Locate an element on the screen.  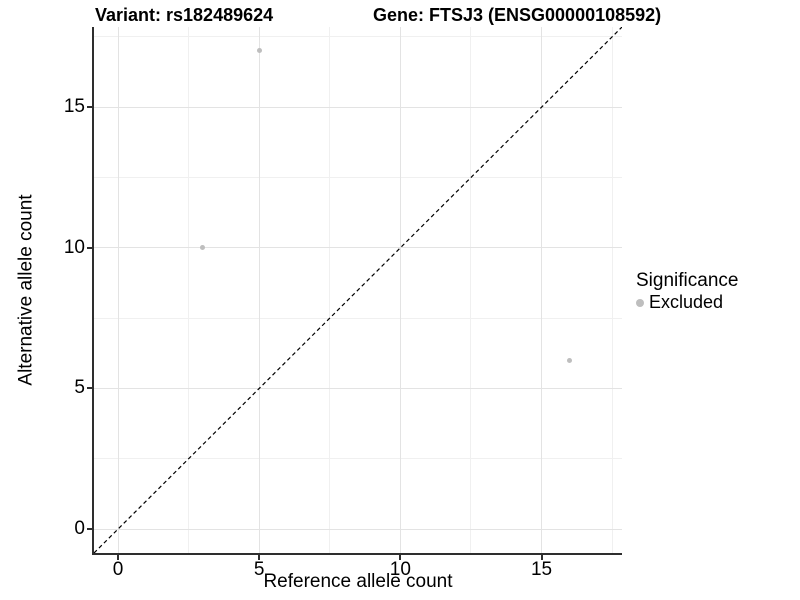
plot-title-variant: Variant: rs182489624 is located at coordinates (184, 15).